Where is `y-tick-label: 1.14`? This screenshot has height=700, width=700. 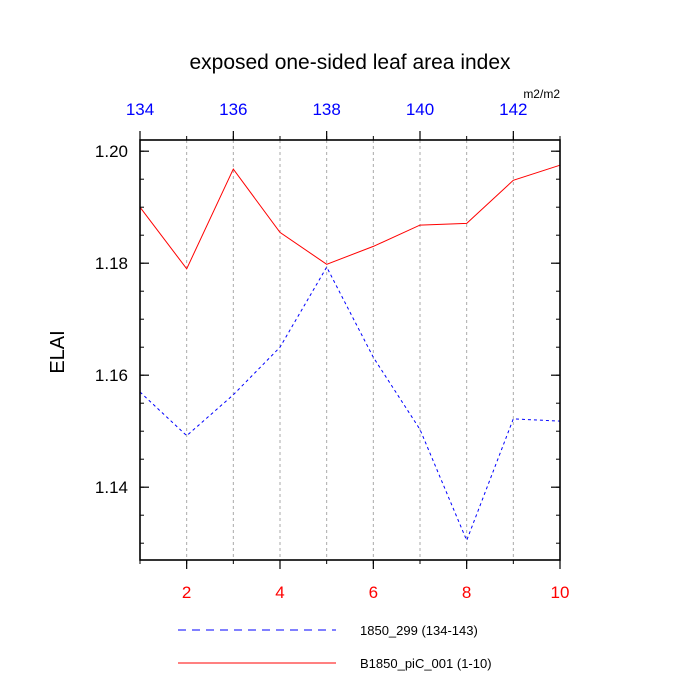 y-tick-label: 1.14 is located at coordinates (111, 487).